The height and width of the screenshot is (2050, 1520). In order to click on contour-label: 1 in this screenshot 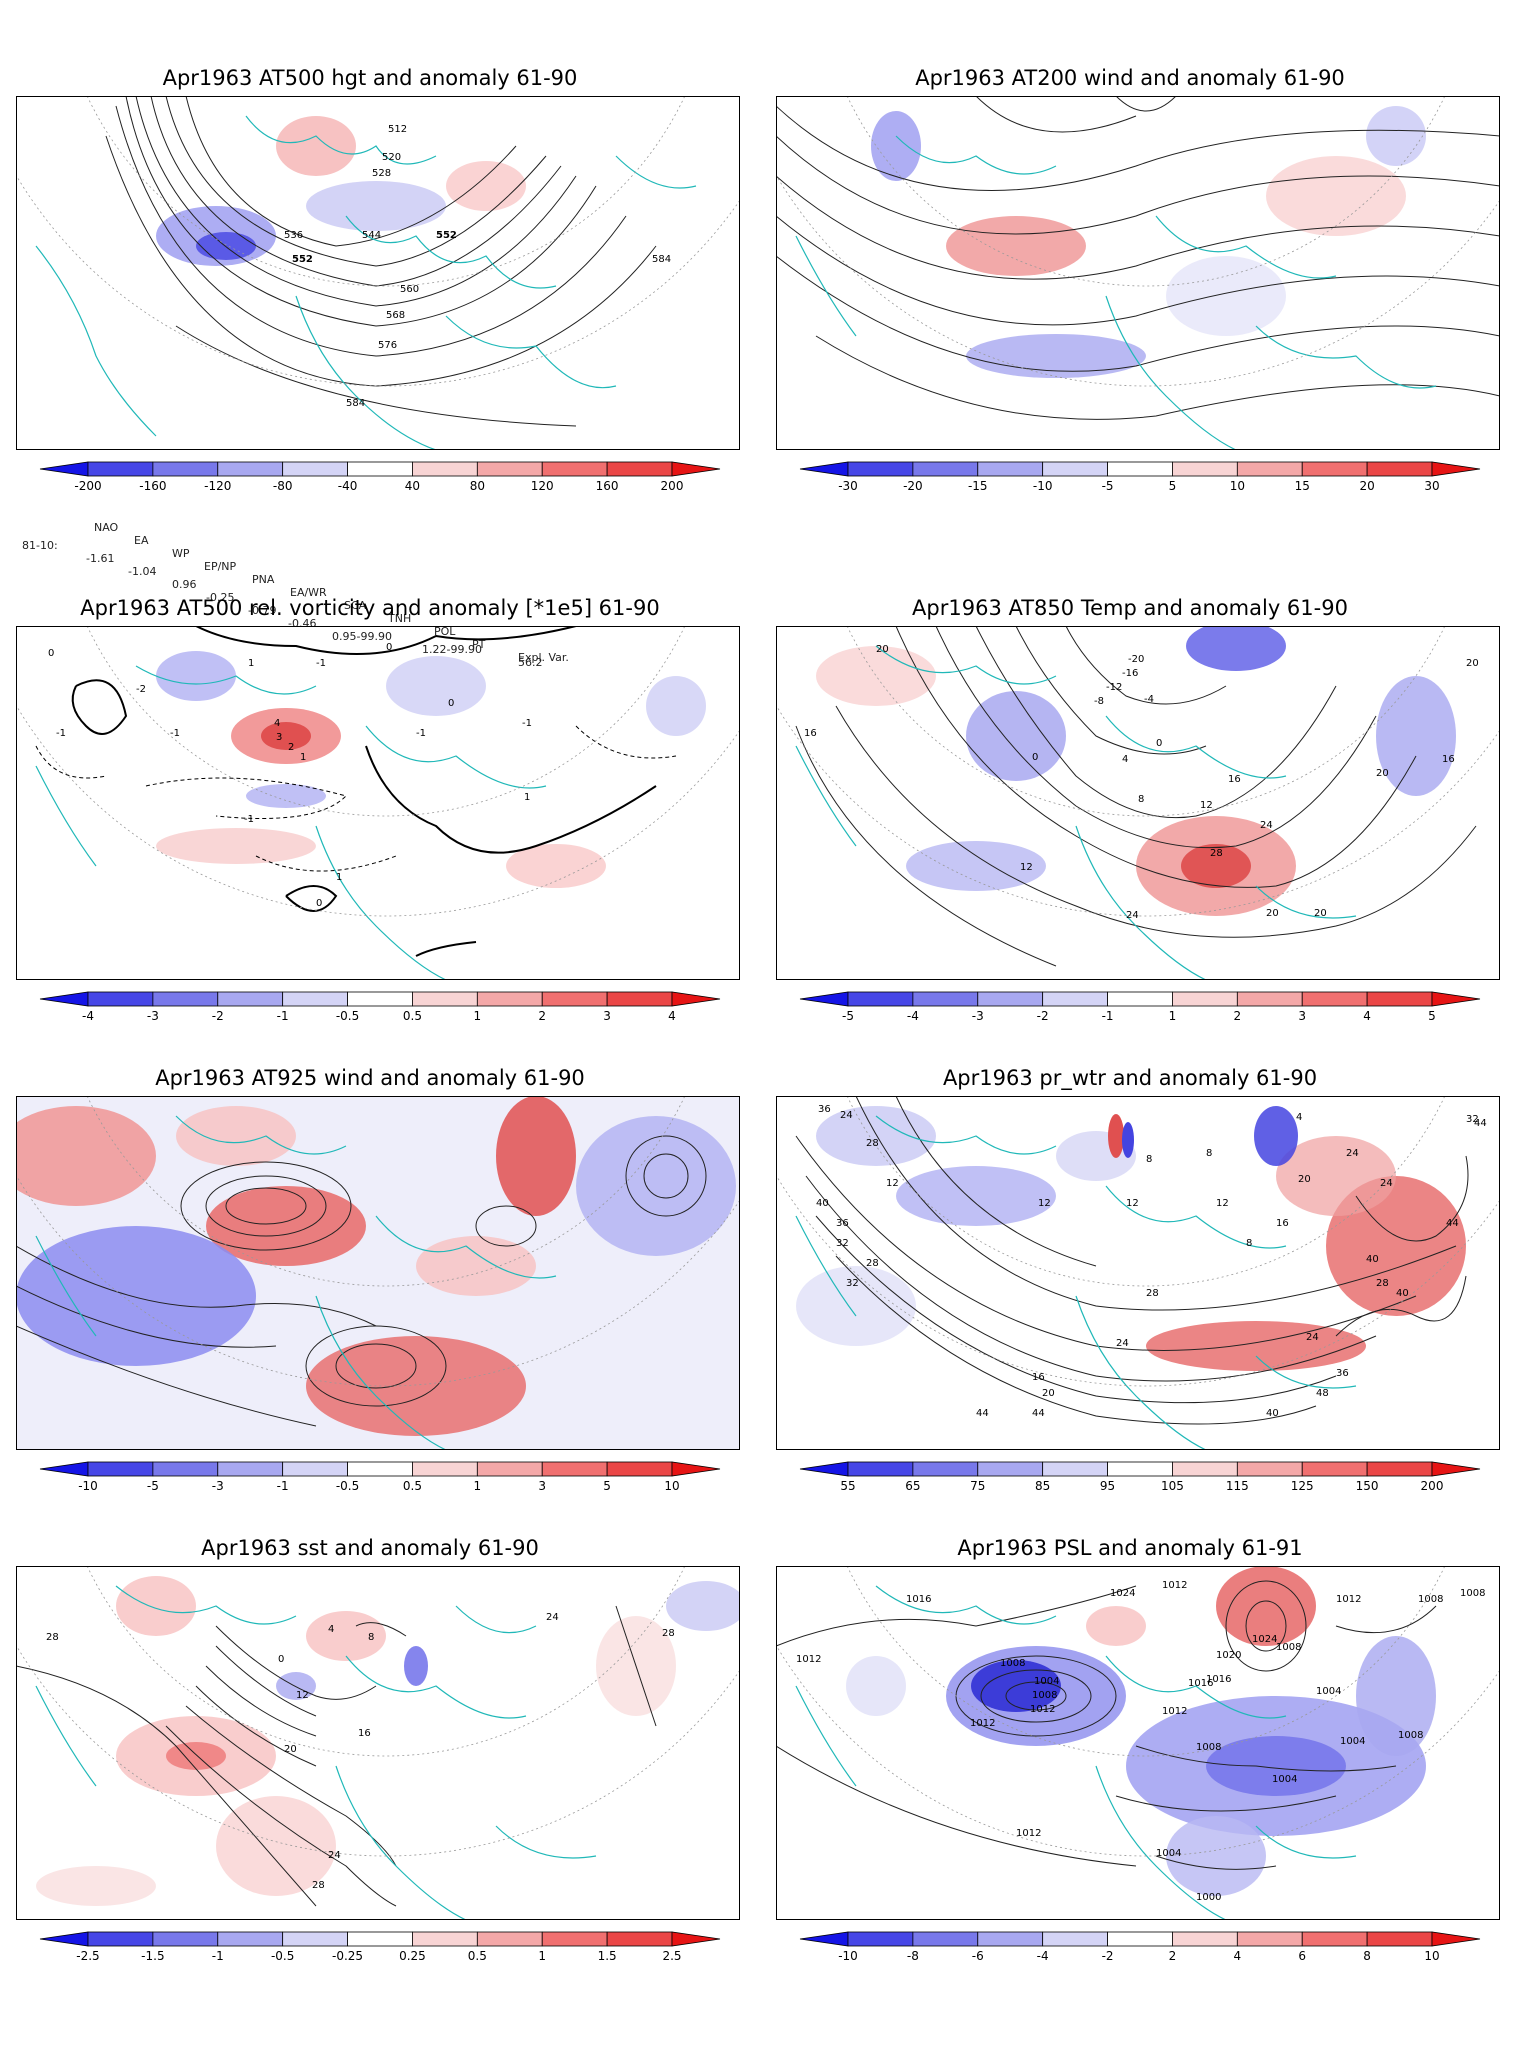, I will do `click(339, 877)`.